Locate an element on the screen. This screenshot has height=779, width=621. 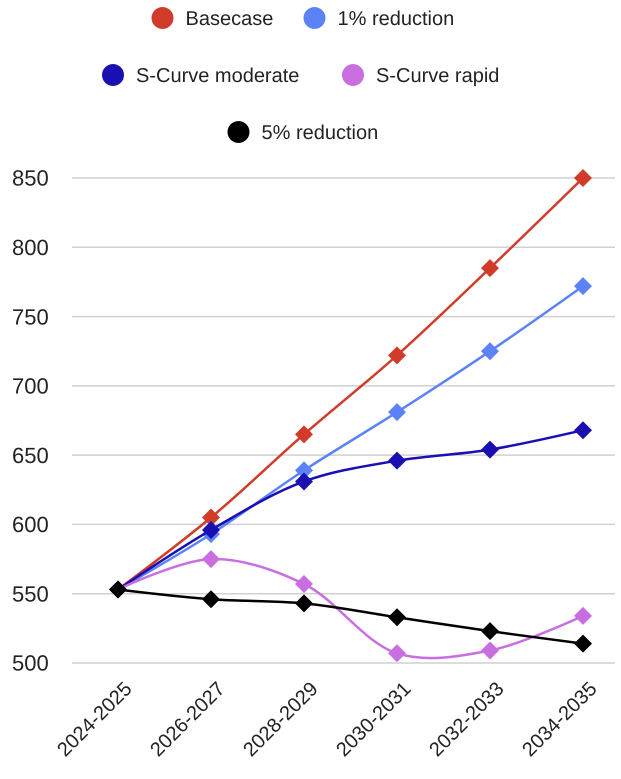
legend-label: 1% reduction is located at coordinates (396, 19).